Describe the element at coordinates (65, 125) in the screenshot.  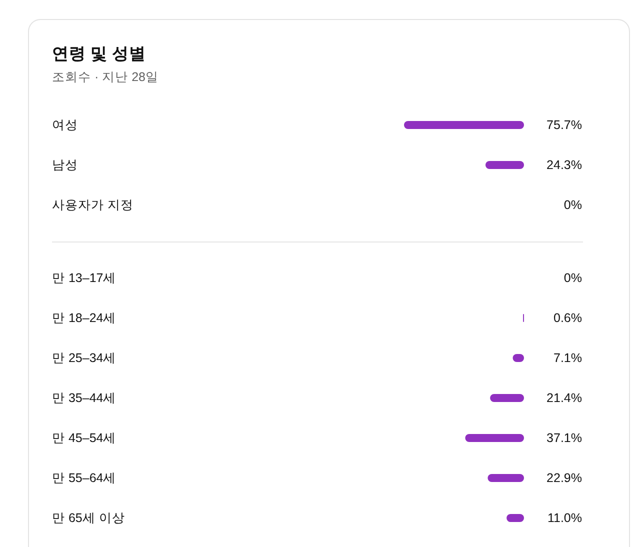
I see `y-tick-label: 여성` at that location.